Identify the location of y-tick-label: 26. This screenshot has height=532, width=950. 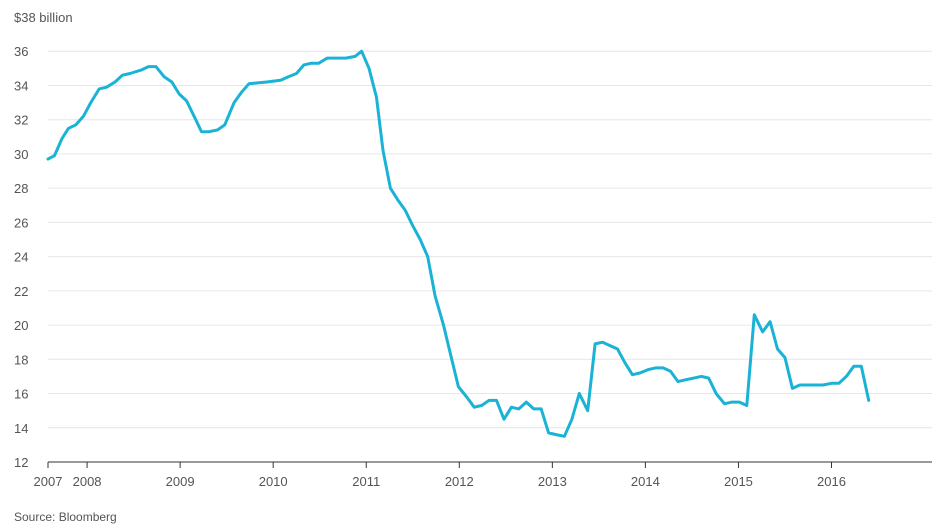
(21, 222).